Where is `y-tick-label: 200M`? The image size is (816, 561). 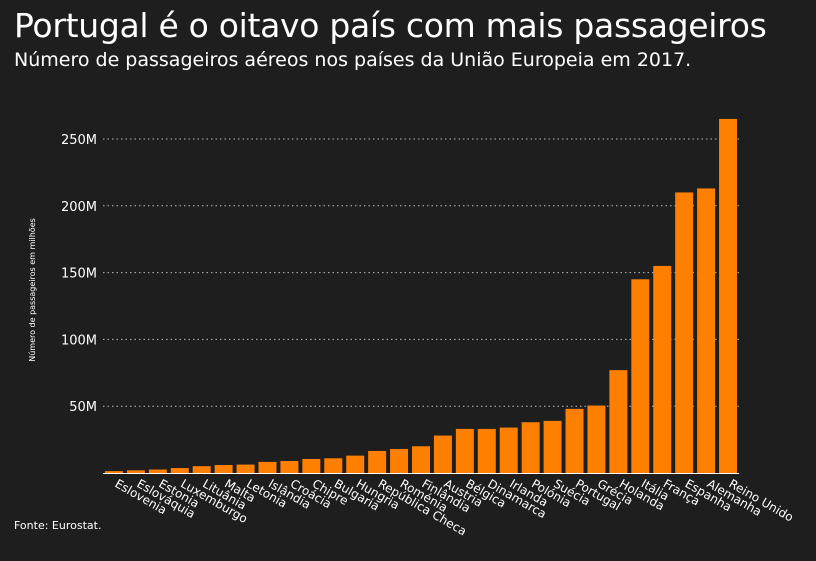
y-tick-label: 200M is located at coordinates (79, 207).